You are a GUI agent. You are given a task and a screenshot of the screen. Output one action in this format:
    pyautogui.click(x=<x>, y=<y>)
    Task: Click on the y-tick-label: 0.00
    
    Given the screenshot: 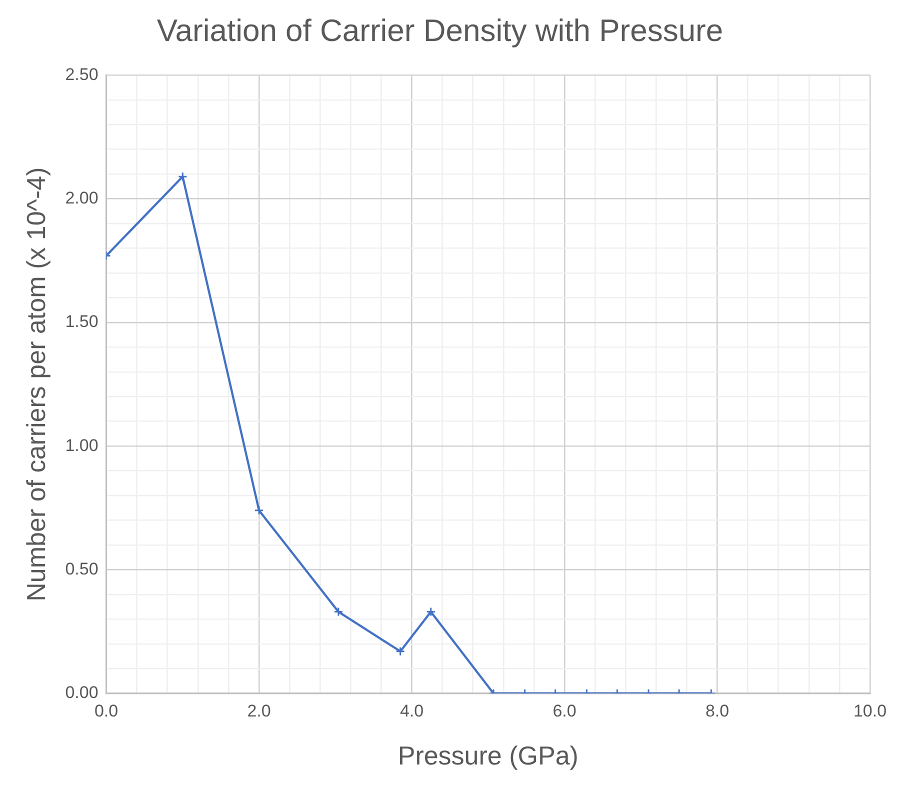 What is the action you would take?
    pyautogui.click(x=81, y=692)
    